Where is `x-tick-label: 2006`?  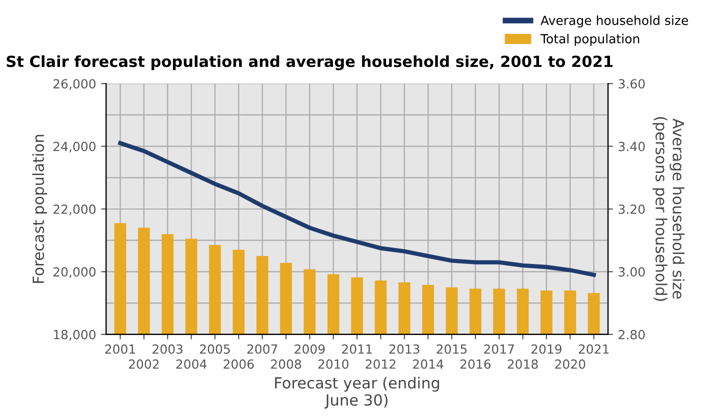 x-tick-label: 2006 is located at coordinates (239, 364).